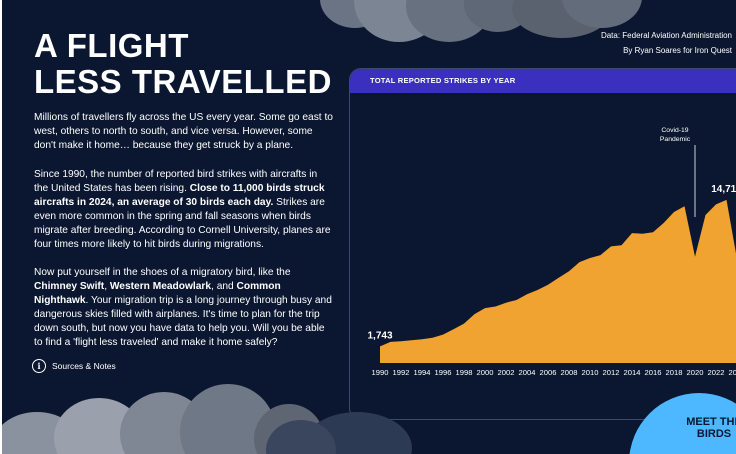 This screenshot has height=454, width=736. What do you see at coordinates (485, 372) in the screenshot?
I see `x-tick-label: 2000` at bounding box center [485, 372].